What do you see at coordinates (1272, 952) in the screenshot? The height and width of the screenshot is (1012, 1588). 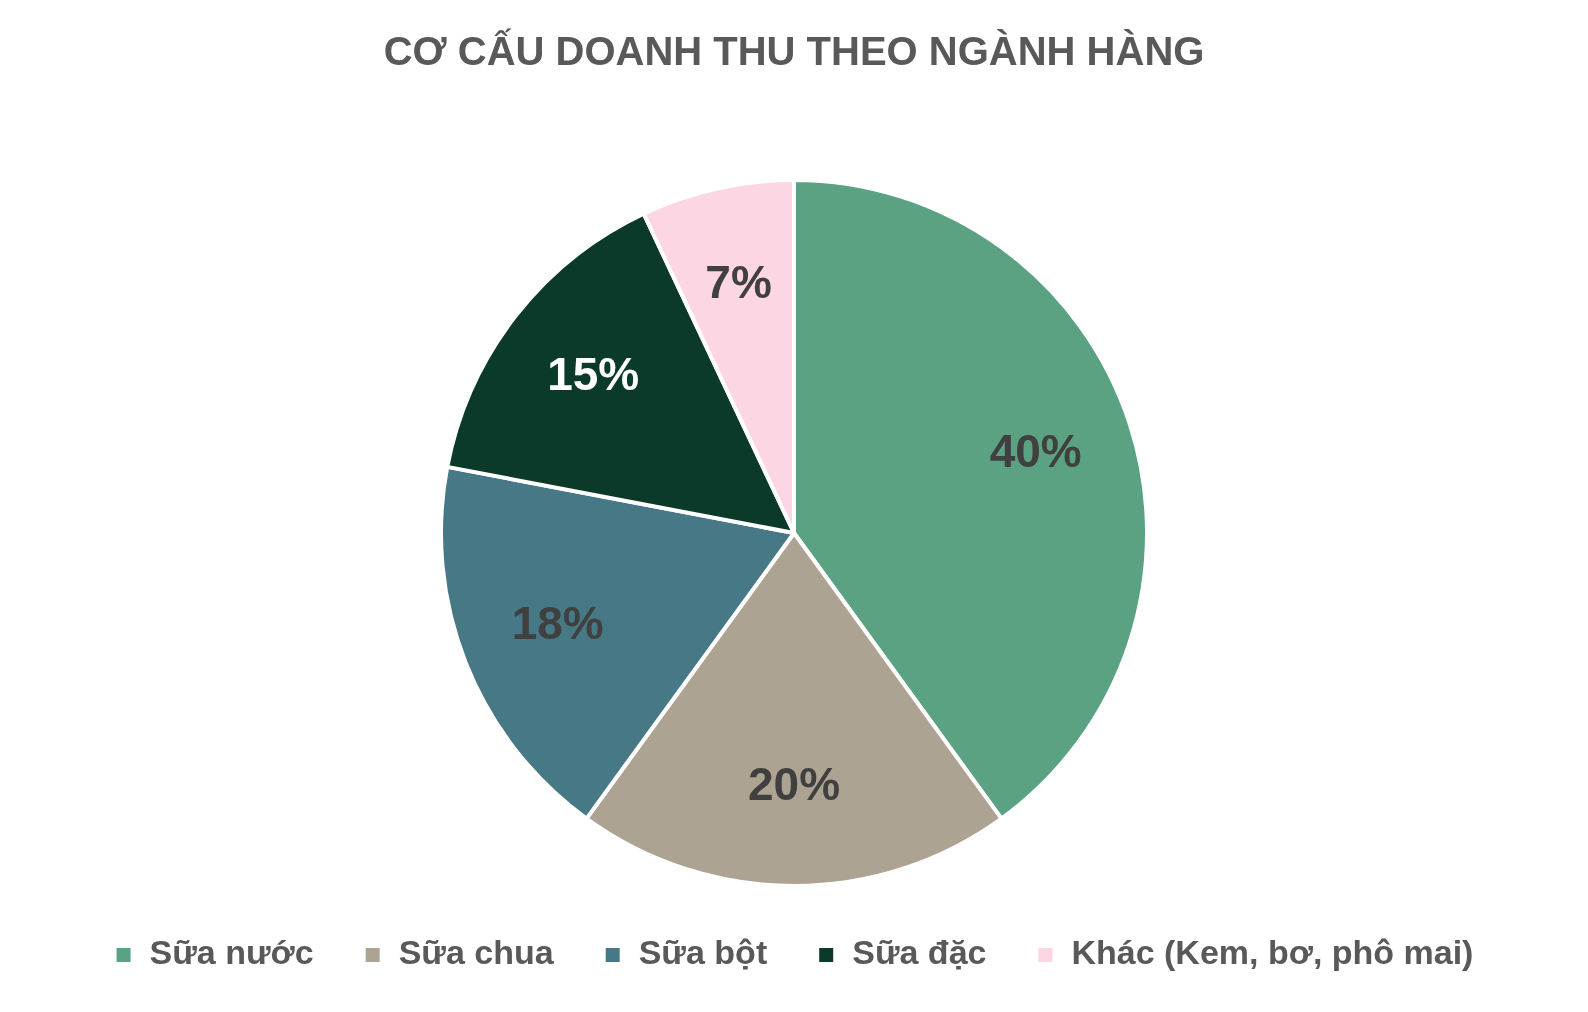 I see `legend-label: Khác (Kem, bơ, phô mai)` at bounding box center [1272, 952].